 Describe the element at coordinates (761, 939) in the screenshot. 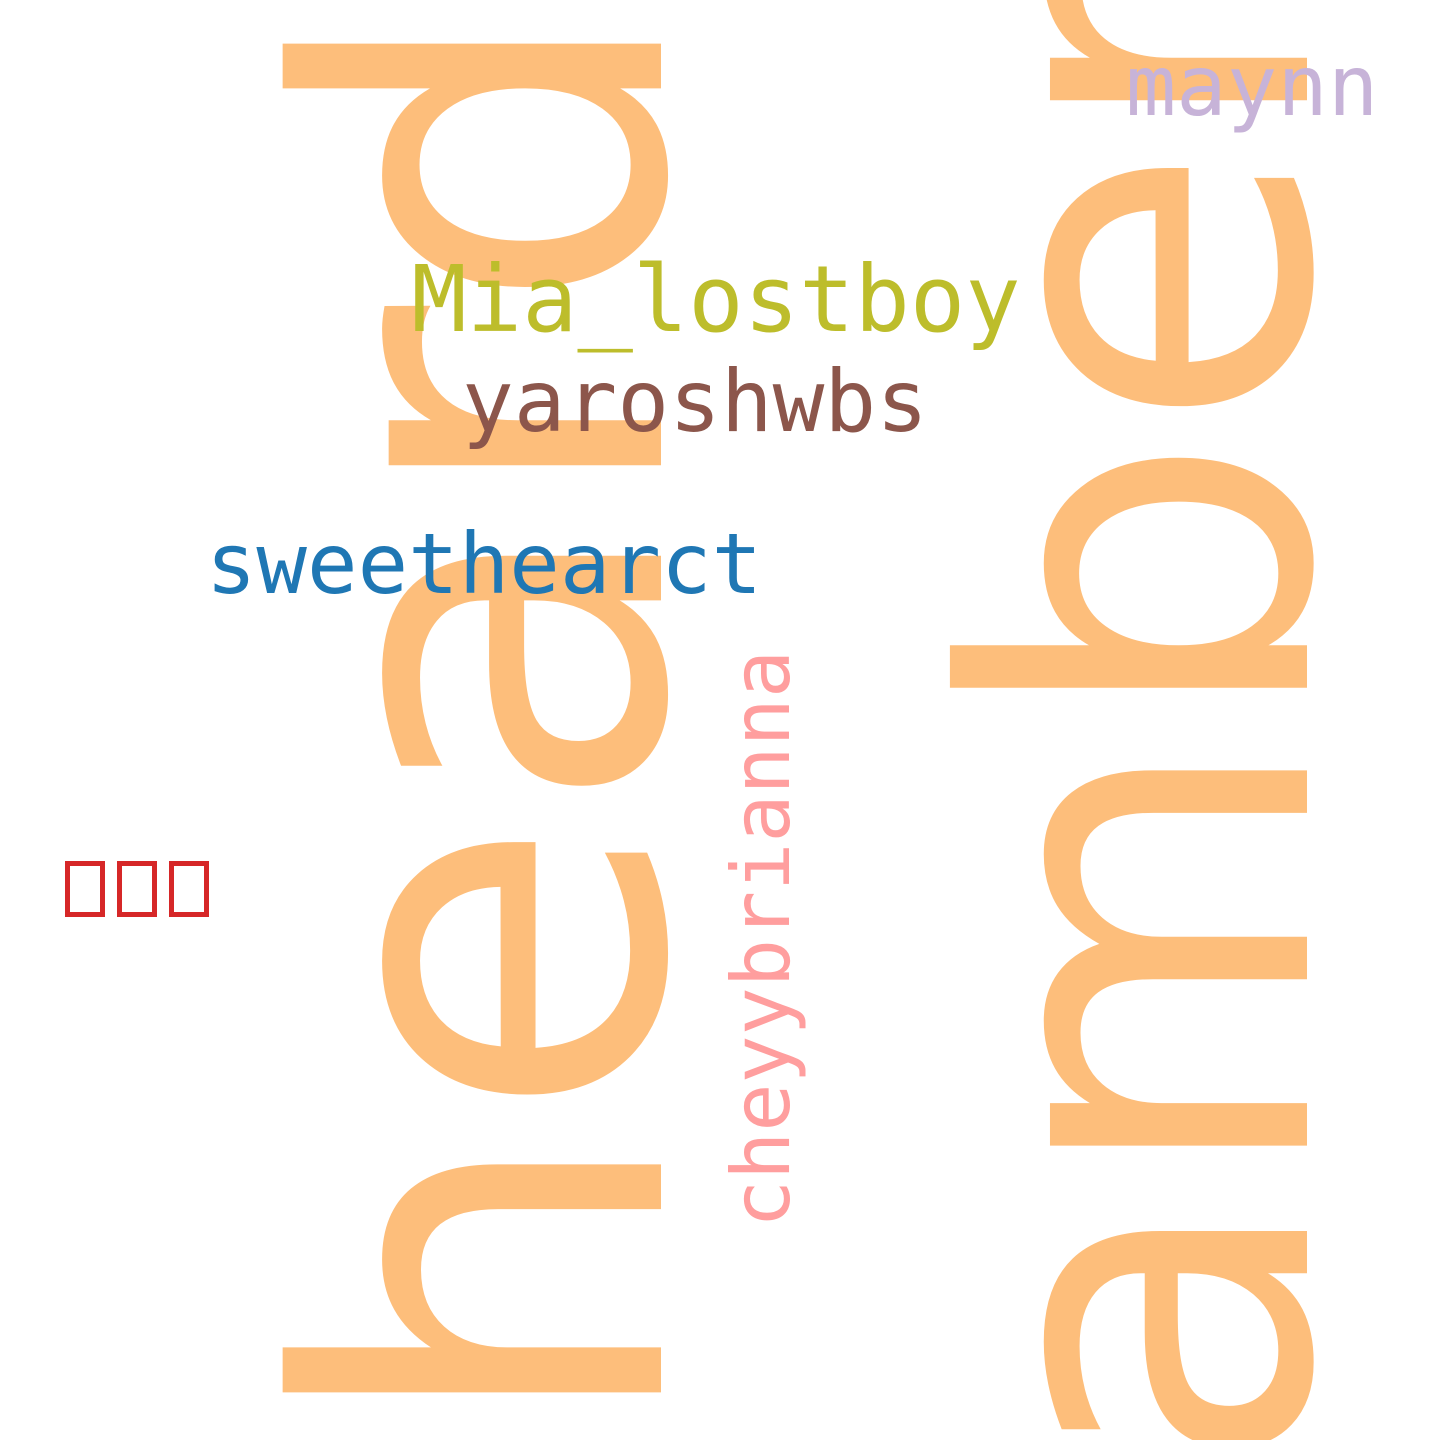

I see `word-cheyybrianna: cheyybrianna` at that location.